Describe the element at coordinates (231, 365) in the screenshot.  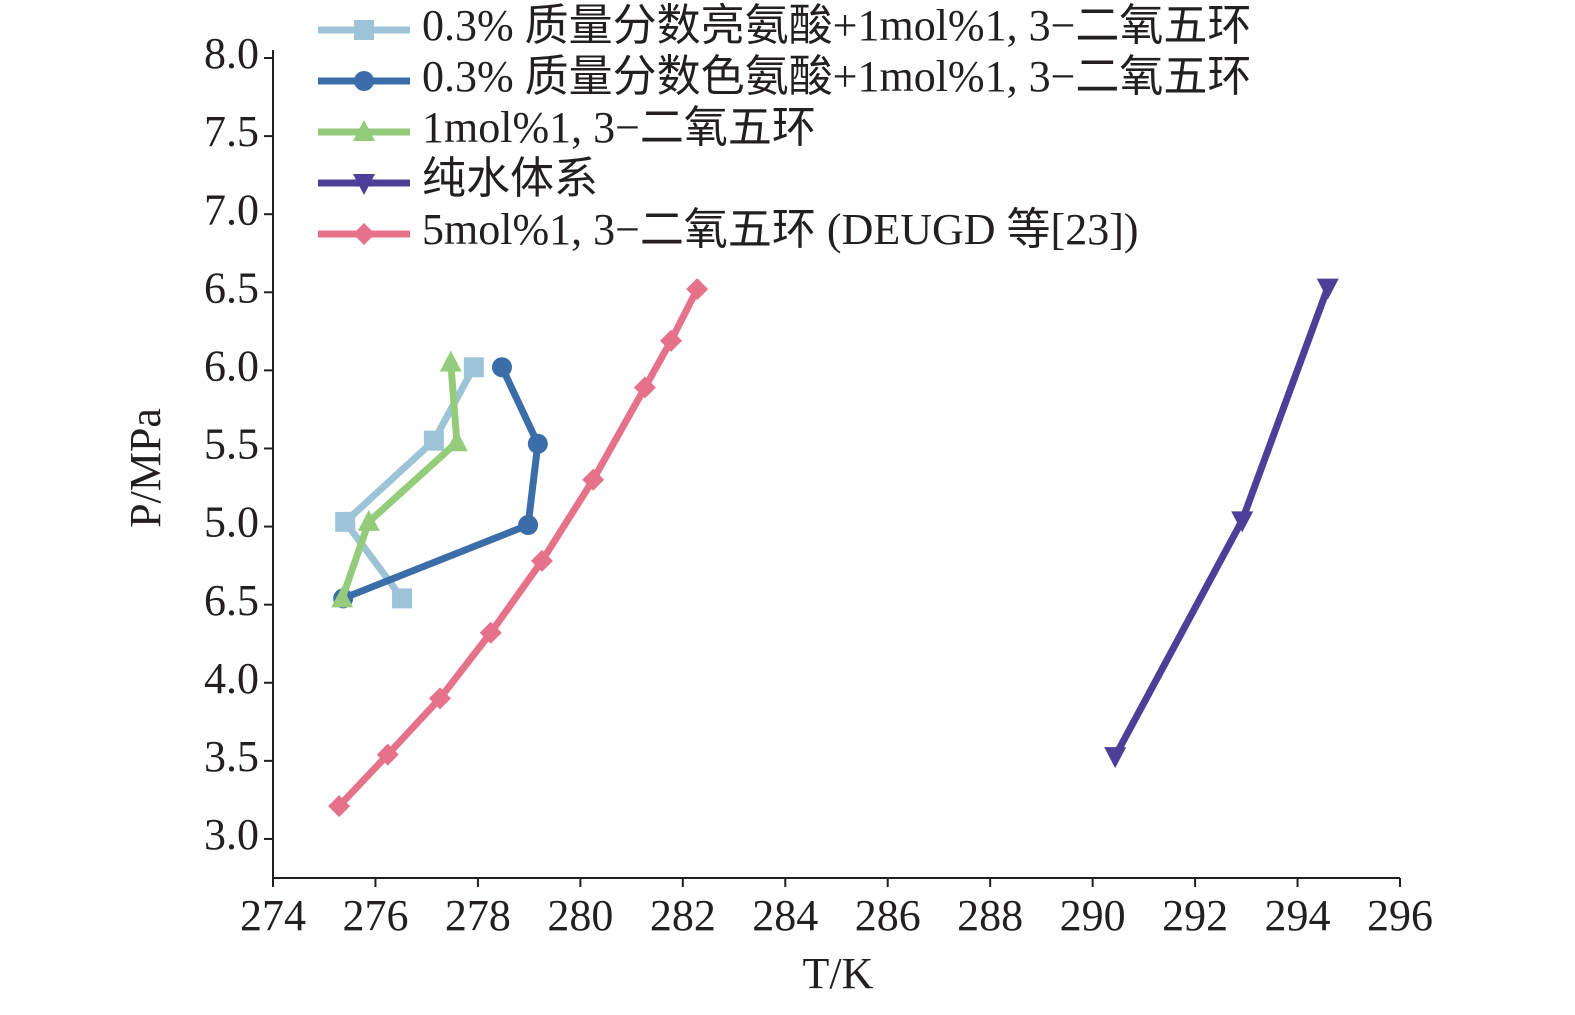
I see `y-tick-label: 6.0` at that location.